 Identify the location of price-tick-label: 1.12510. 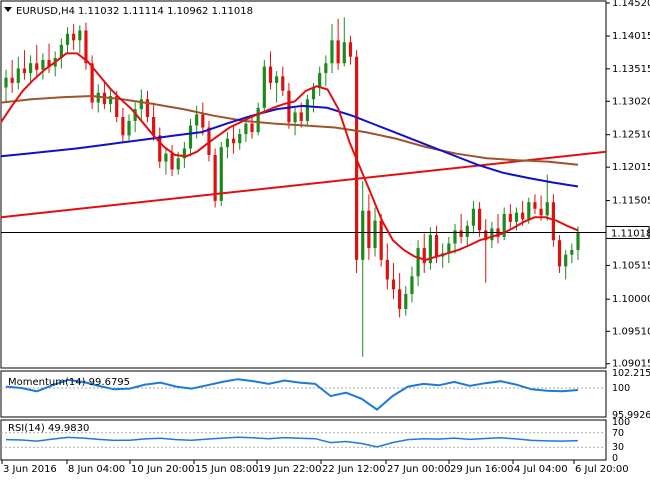
(631, 135).